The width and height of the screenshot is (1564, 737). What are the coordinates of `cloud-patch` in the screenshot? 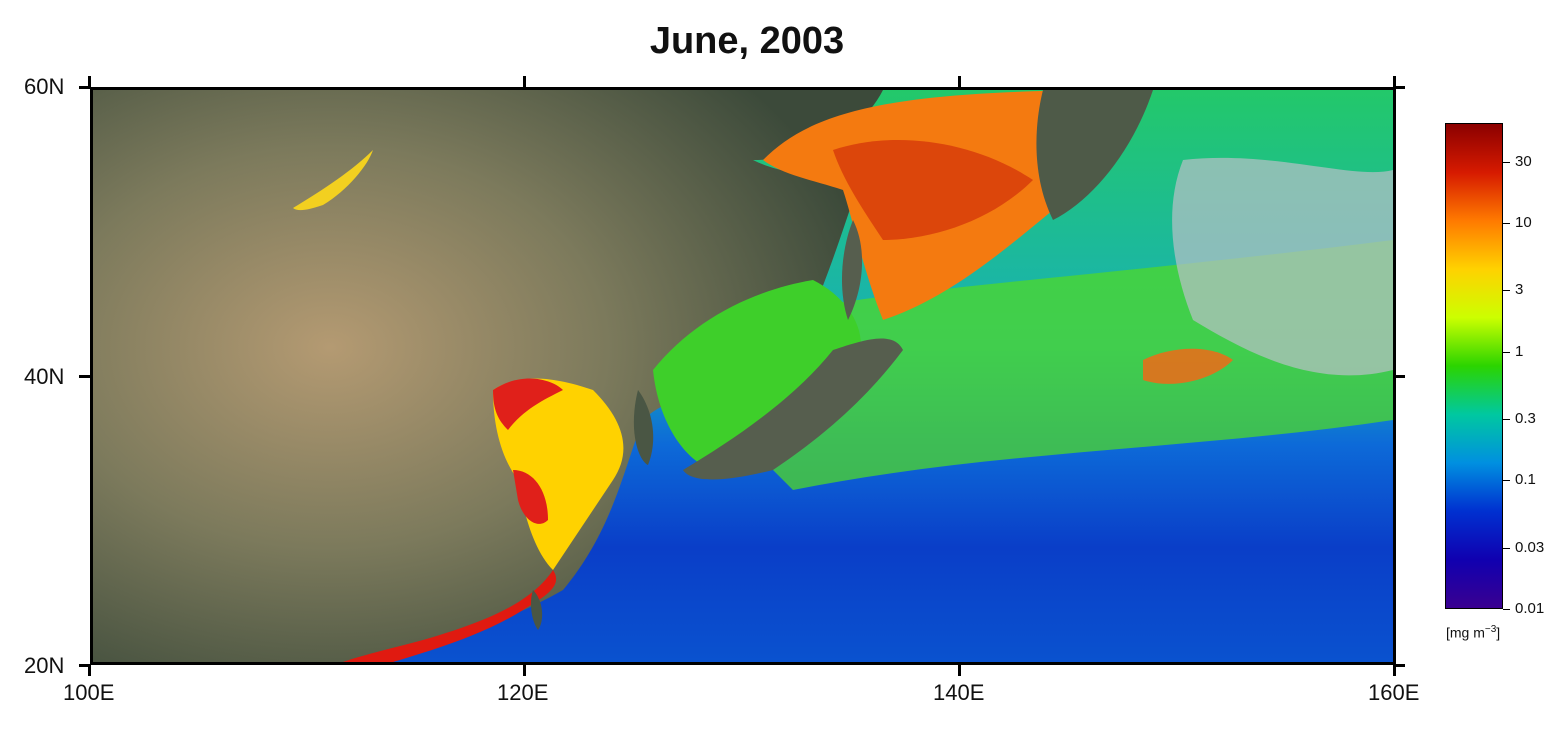 It's located at (1282, 266).